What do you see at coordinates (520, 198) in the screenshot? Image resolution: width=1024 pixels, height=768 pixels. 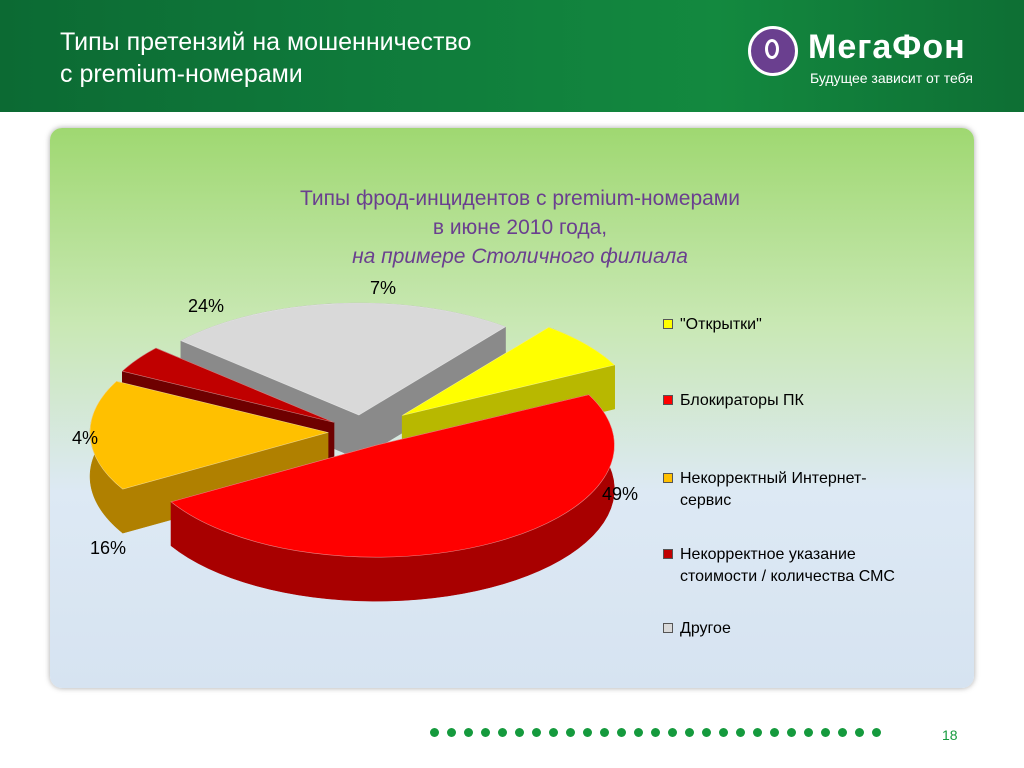 I see `chart-title-line1: Типы фрод-инцидентов с premium-номерами` at bounding box center [520, 198].